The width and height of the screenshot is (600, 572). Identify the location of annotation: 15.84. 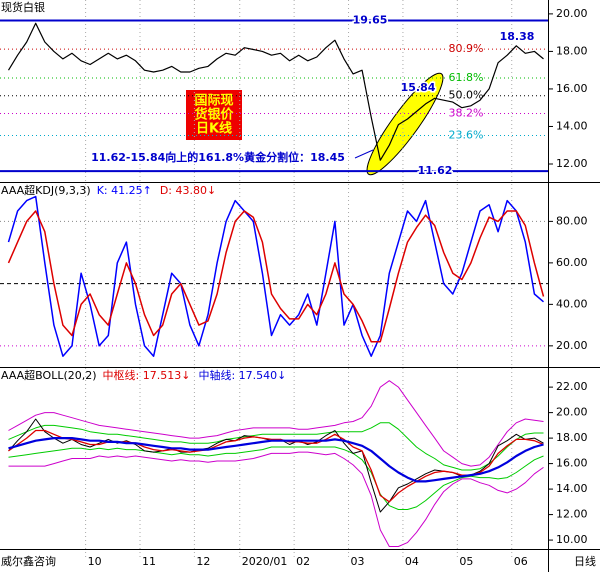
(418, 87).